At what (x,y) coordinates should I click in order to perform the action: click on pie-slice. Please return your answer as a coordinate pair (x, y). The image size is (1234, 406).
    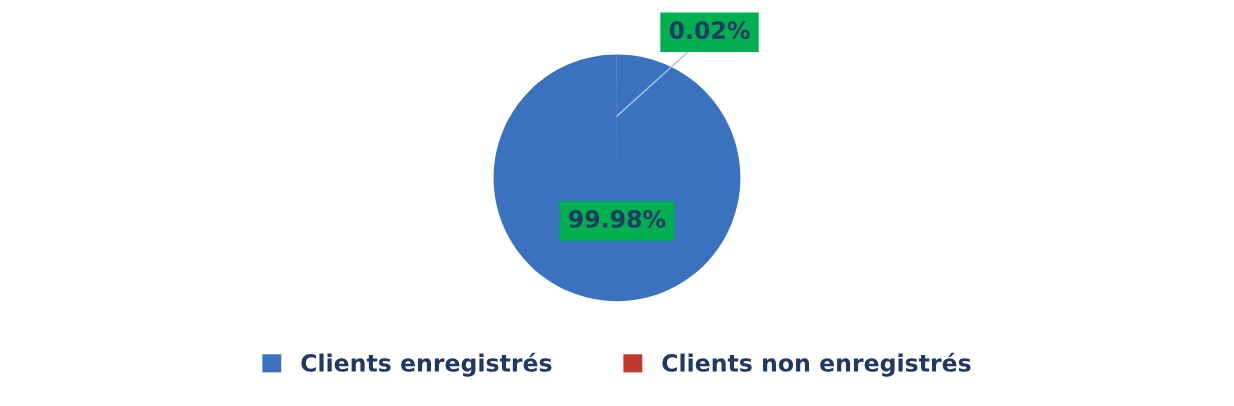
    Looking at the image, I should click on (617, 178).